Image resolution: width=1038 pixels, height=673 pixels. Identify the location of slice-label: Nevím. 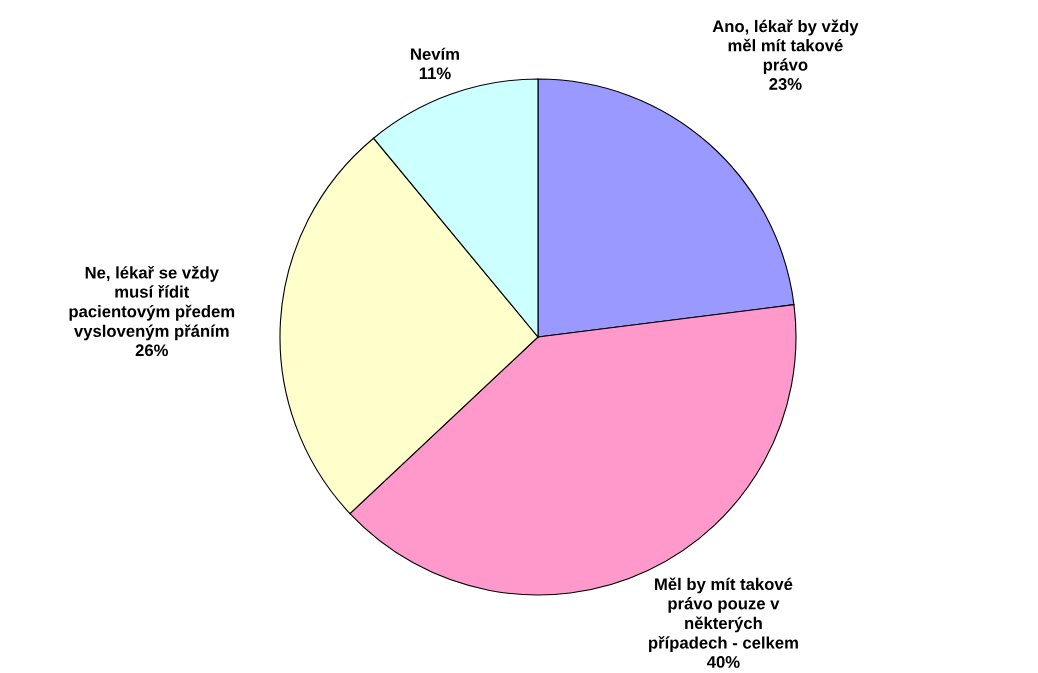
(435, 54).